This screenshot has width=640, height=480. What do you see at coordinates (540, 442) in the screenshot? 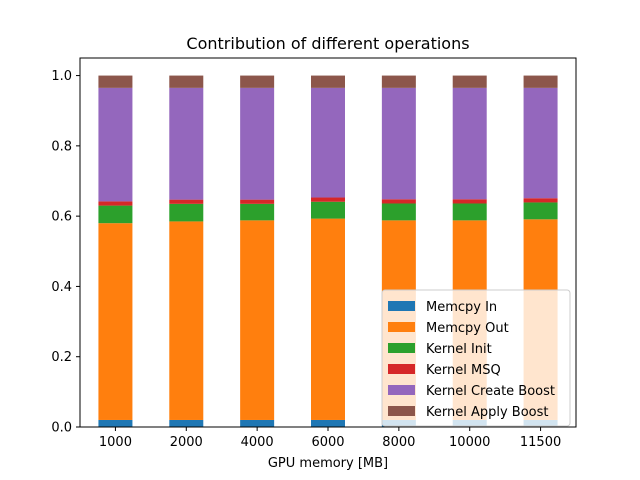
I see `x-tick-label: 11500` at bounding box center [540, 442].